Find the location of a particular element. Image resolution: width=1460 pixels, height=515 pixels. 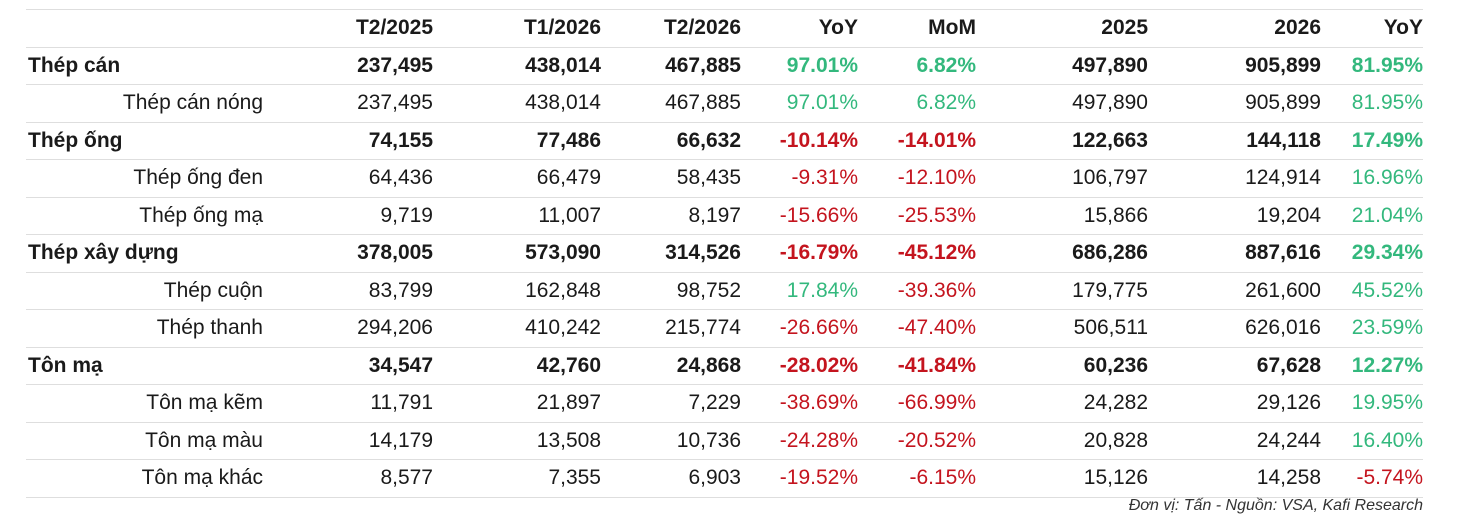

cell-feb-2026: 7,229 is located at coordinates (671, 403).